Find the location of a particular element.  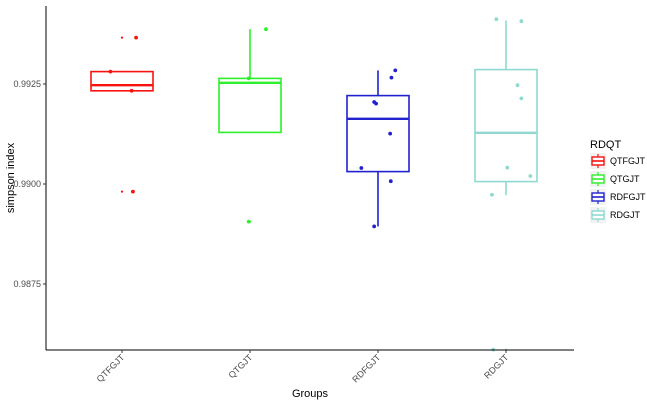

legend-item-rdfgjt: RDFGJT is located at coordinates (618, 197).